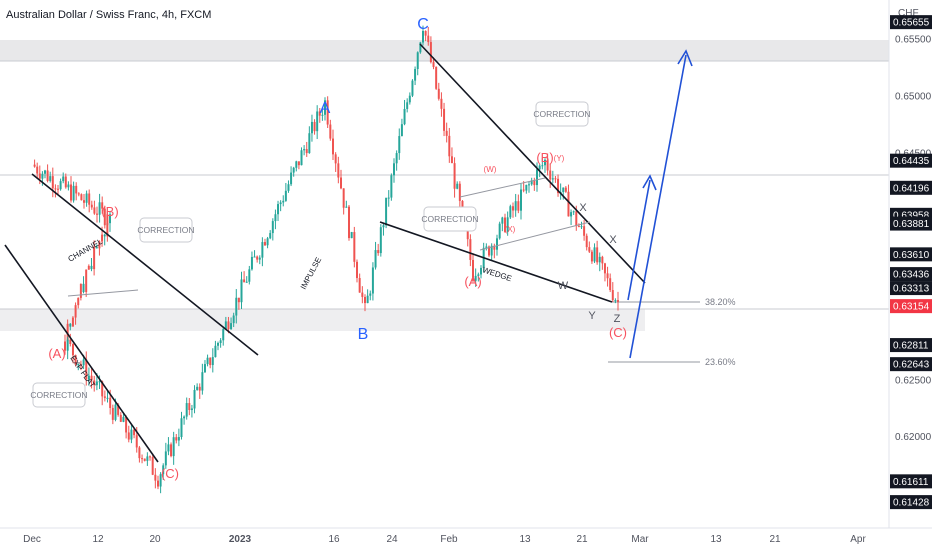  What do you see at coordinates (913, 380) in the screenshot?
I see `price-tick: 0.62500` at bounding box center [913, 380].